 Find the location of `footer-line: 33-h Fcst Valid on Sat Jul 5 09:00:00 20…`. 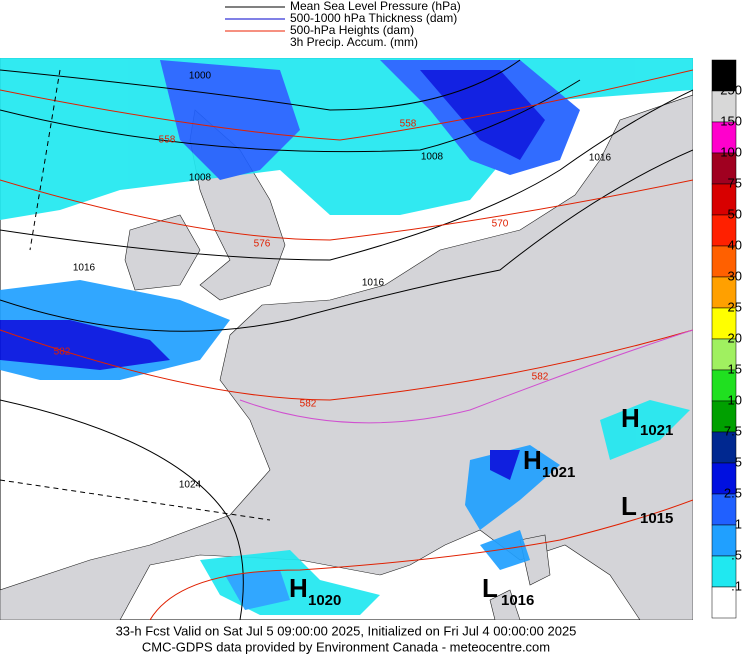

footer-line: 33-h Fcst Valid on Sat Jul 5 09:00:00 20… is located at coordinates (346, 630).